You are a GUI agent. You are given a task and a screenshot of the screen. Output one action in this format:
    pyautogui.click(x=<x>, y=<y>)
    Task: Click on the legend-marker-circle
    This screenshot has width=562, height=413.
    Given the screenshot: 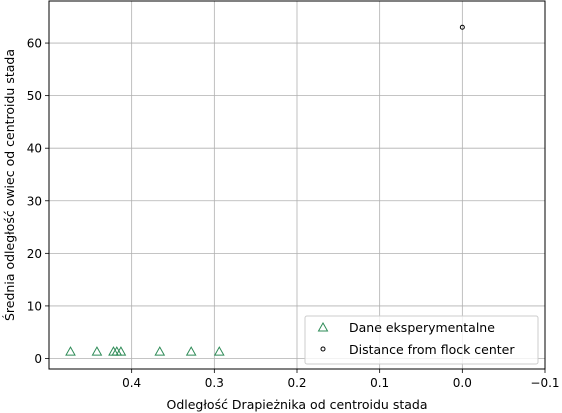 What is the action you would take?
    pyautogui.click(x=323, y=349)
    